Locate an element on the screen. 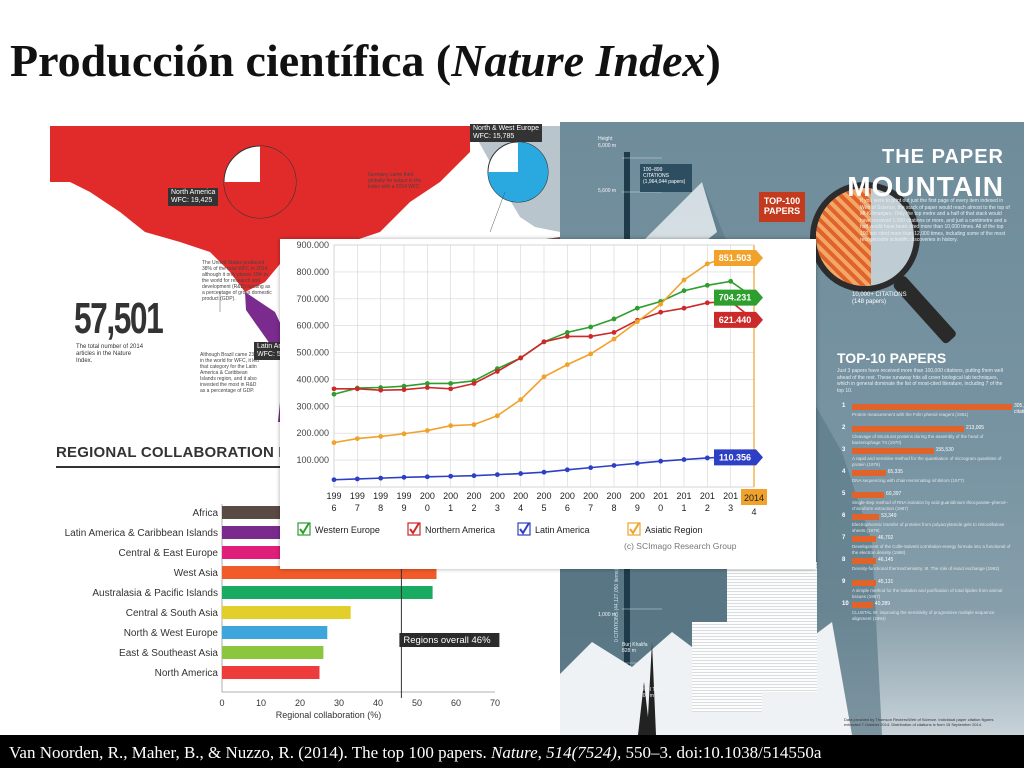  title-main: Producción científica ( is located at coordinates (231, 60).